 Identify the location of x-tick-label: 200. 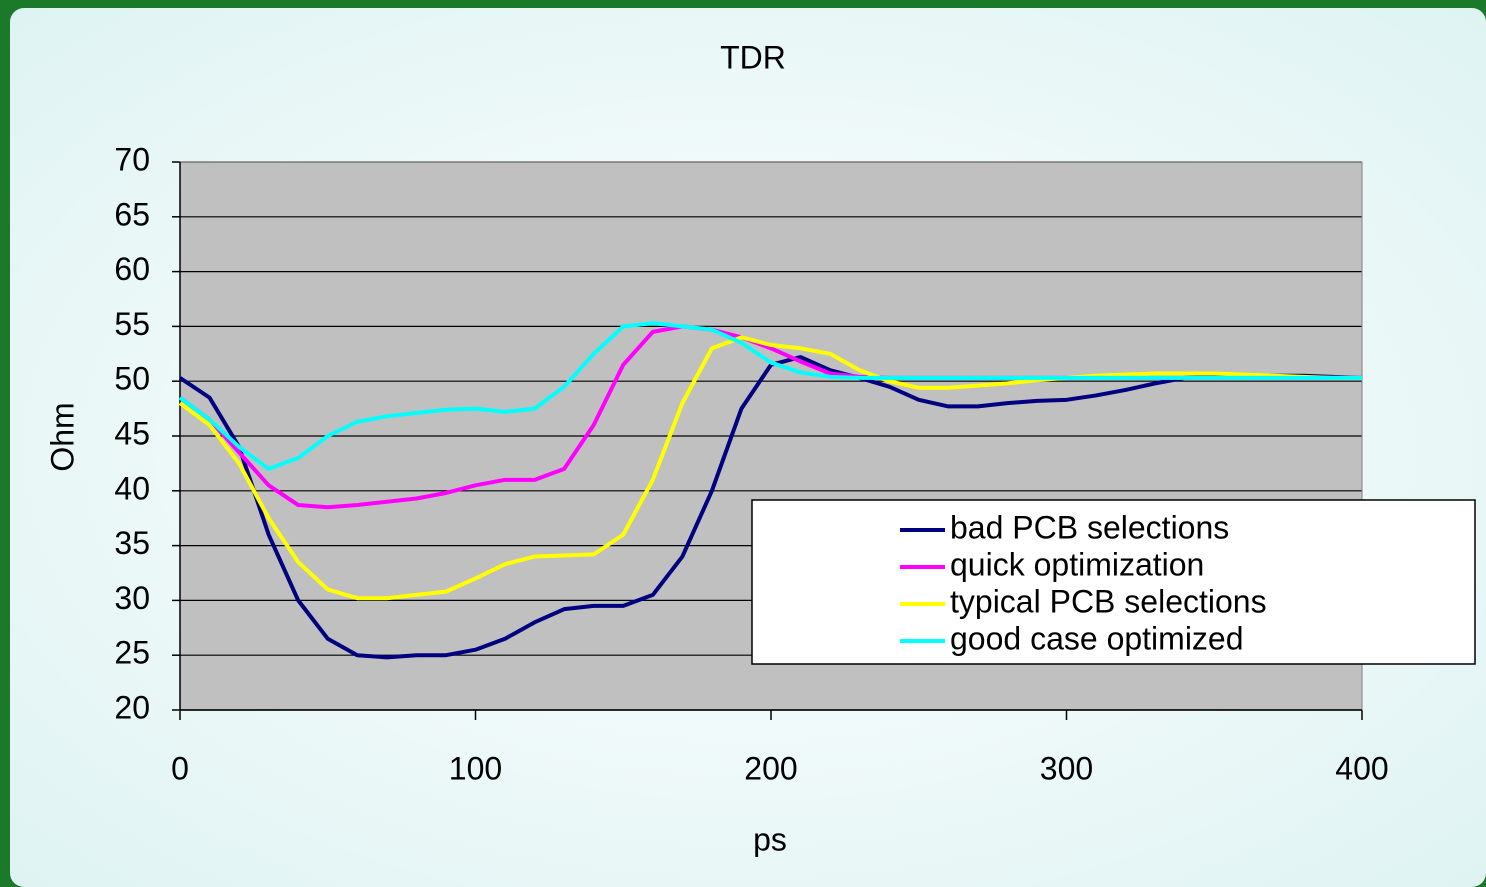
(770, 768).